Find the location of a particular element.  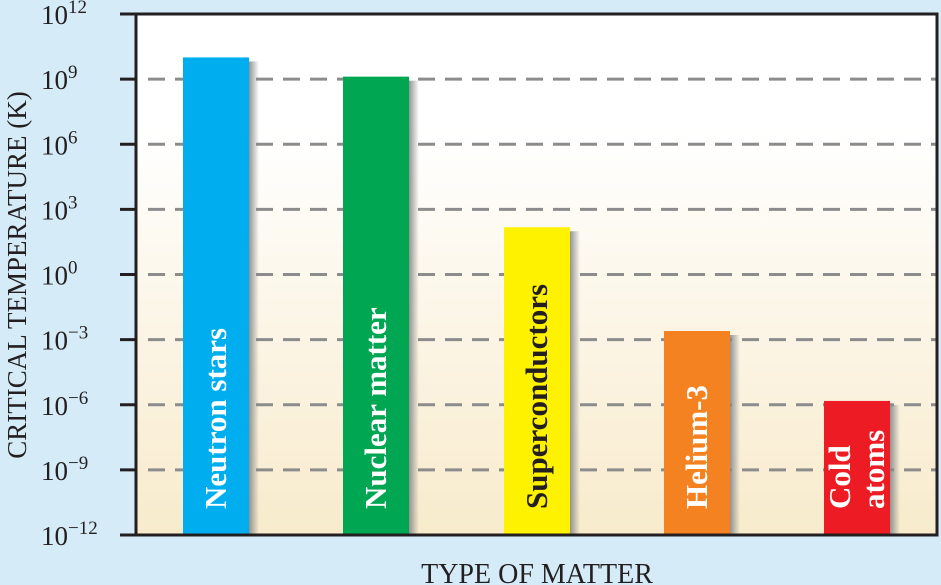

y-tick-label: 10⁹ is located at coordinates (59, 78).